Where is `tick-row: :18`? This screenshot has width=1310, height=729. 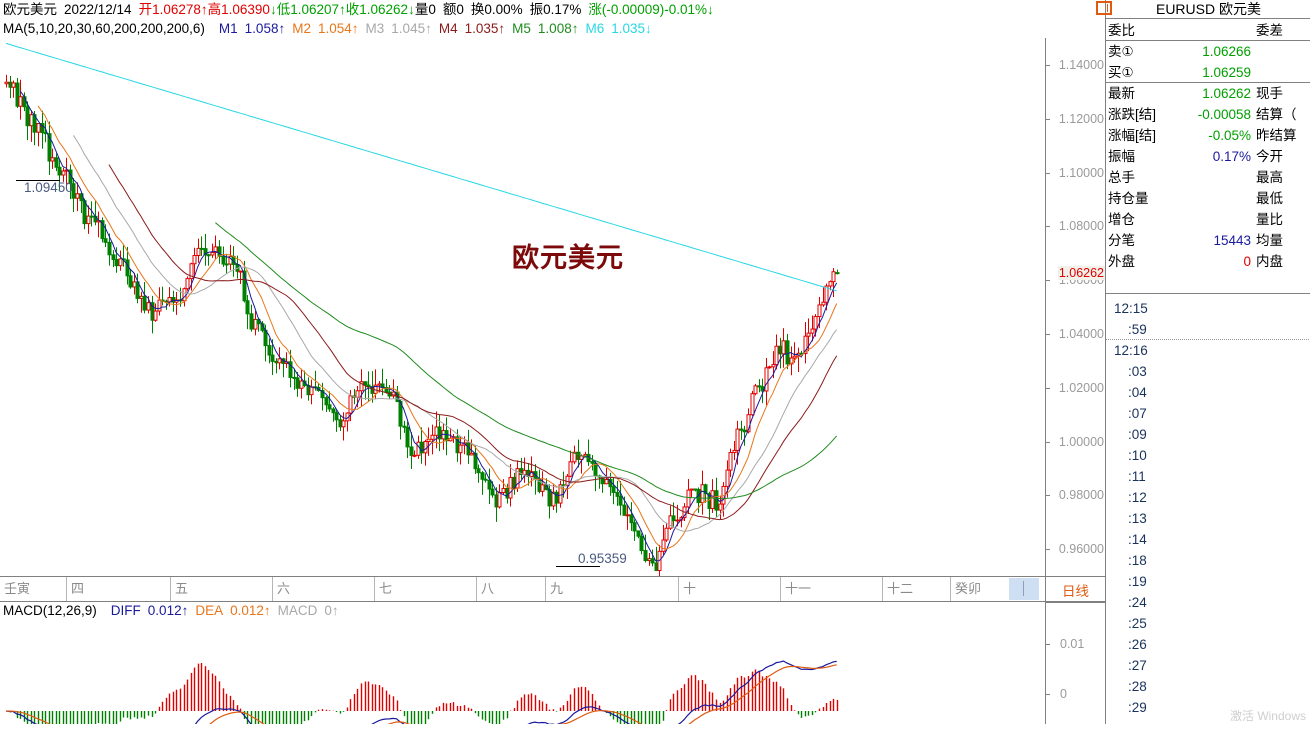 tick-row: :18 is located at coordinates (1208, 560).